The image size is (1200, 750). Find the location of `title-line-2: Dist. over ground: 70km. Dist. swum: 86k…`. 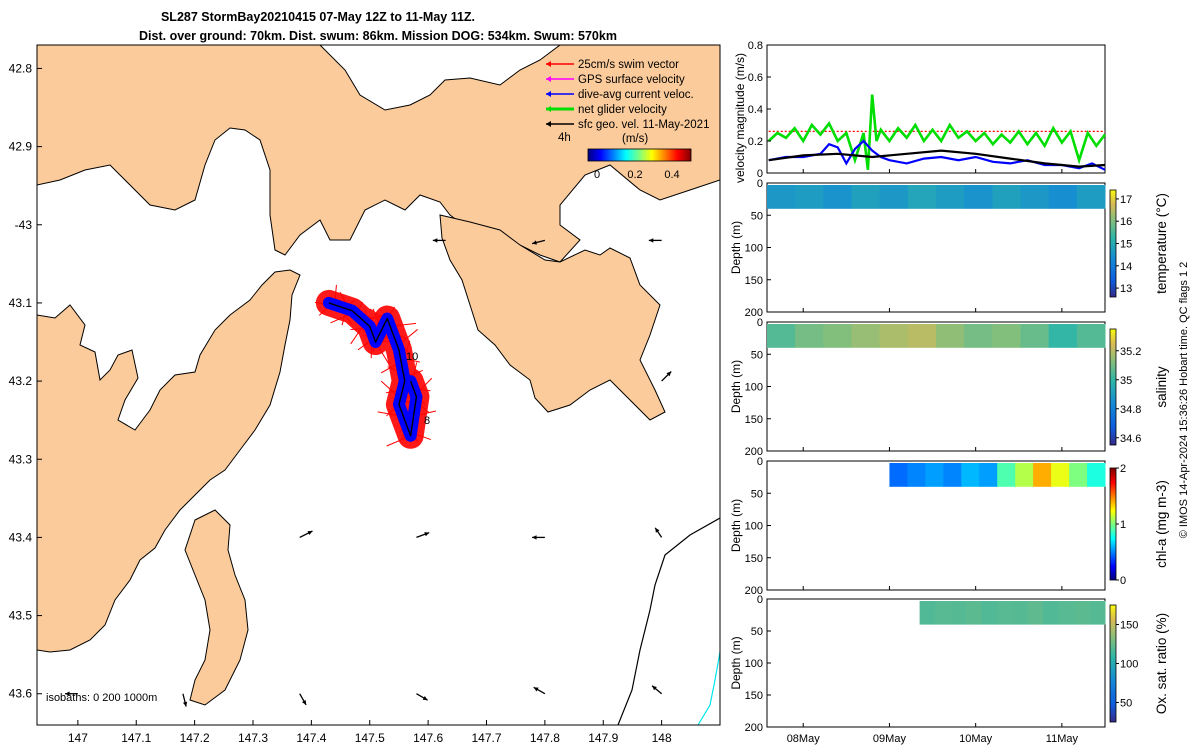

title-line-2: Dist. over ground: 70km. Dist. swum: 86k… is located at coordinates (378, 36).